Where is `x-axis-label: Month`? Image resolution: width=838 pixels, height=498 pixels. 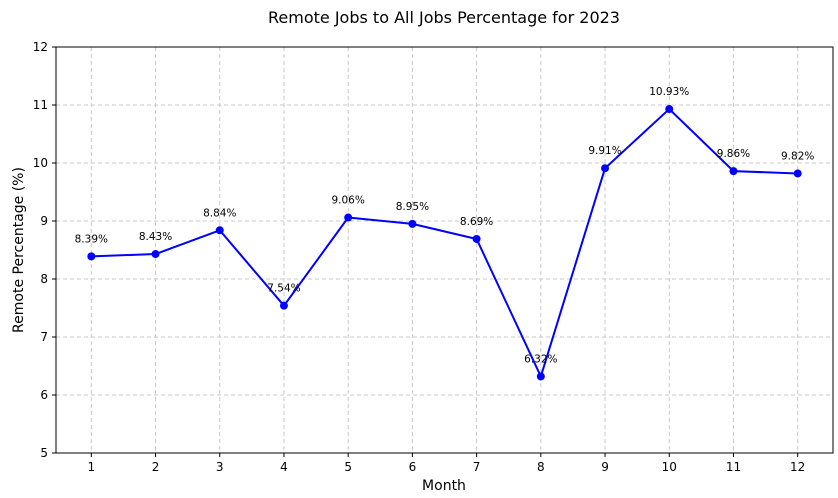
x-axis-label: Month is located at coordinates (444, 486).